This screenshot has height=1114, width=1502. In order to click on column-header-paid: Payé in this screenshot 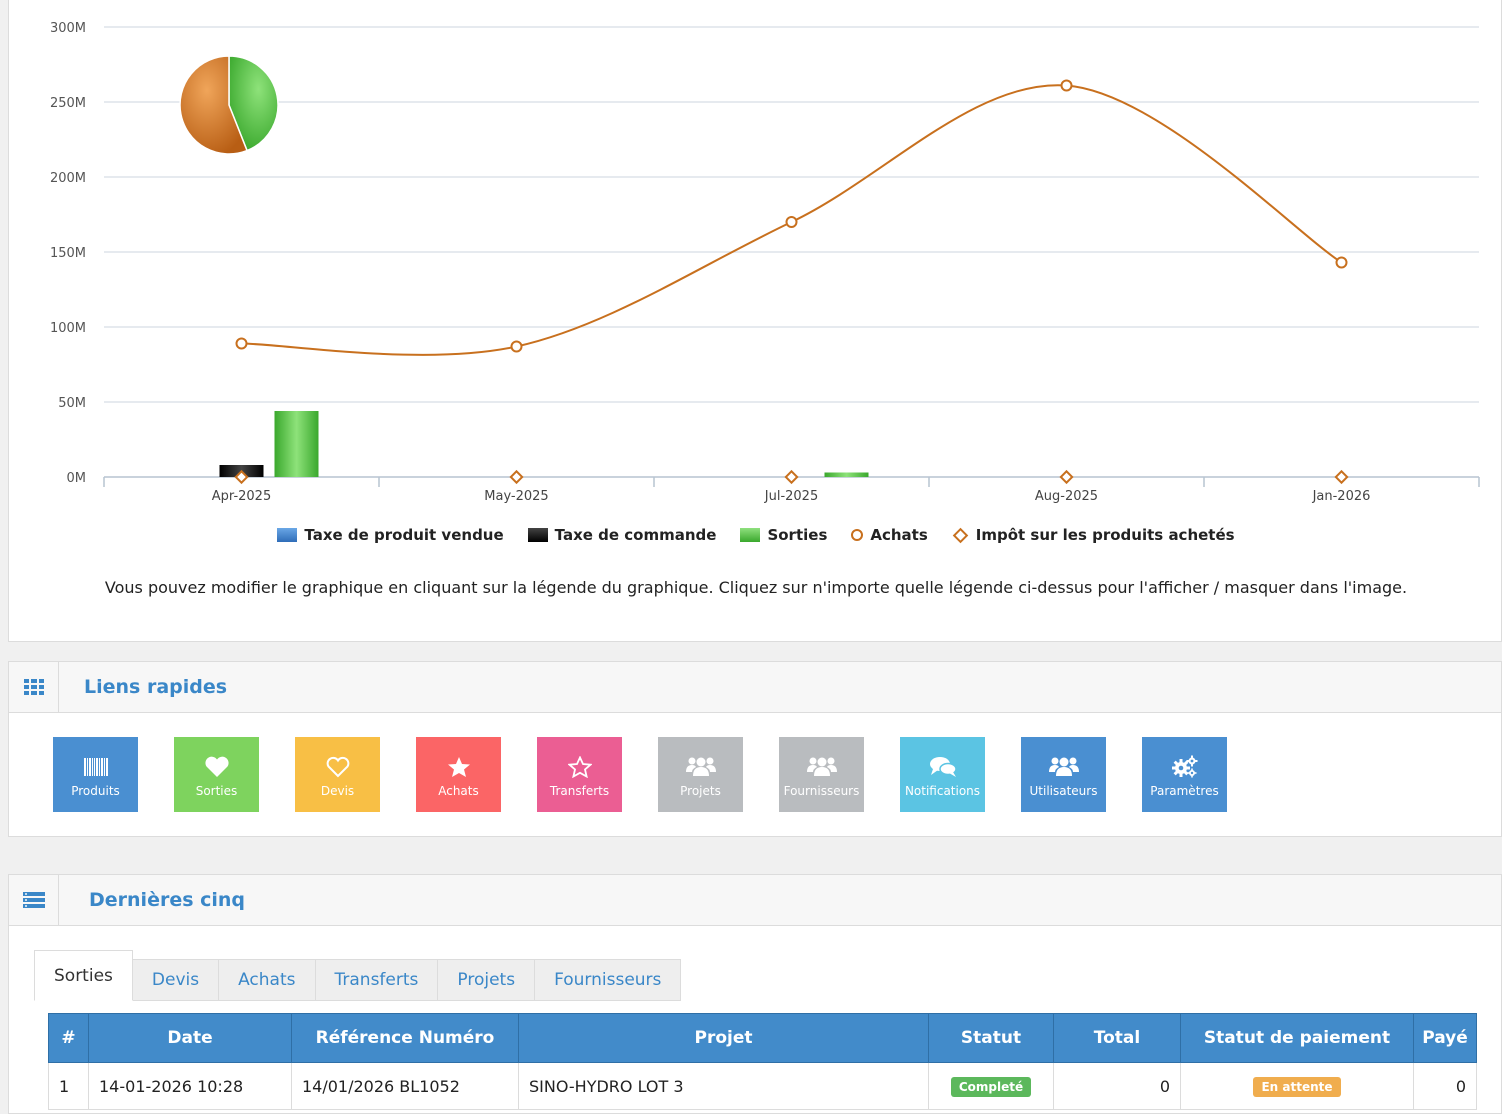, I will do `click(1445, 1038)`.